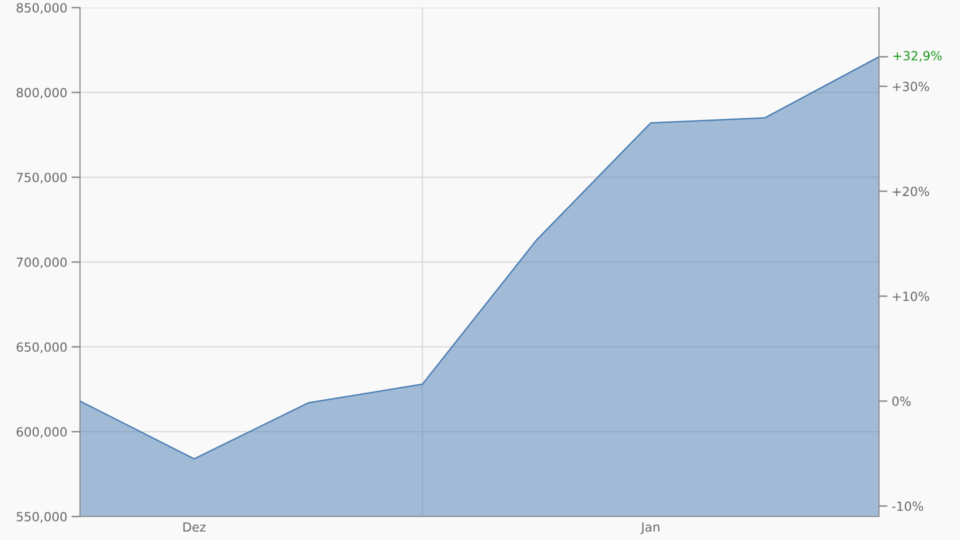  I want to click on y-tick-label: 800,000, so click(41, 93).